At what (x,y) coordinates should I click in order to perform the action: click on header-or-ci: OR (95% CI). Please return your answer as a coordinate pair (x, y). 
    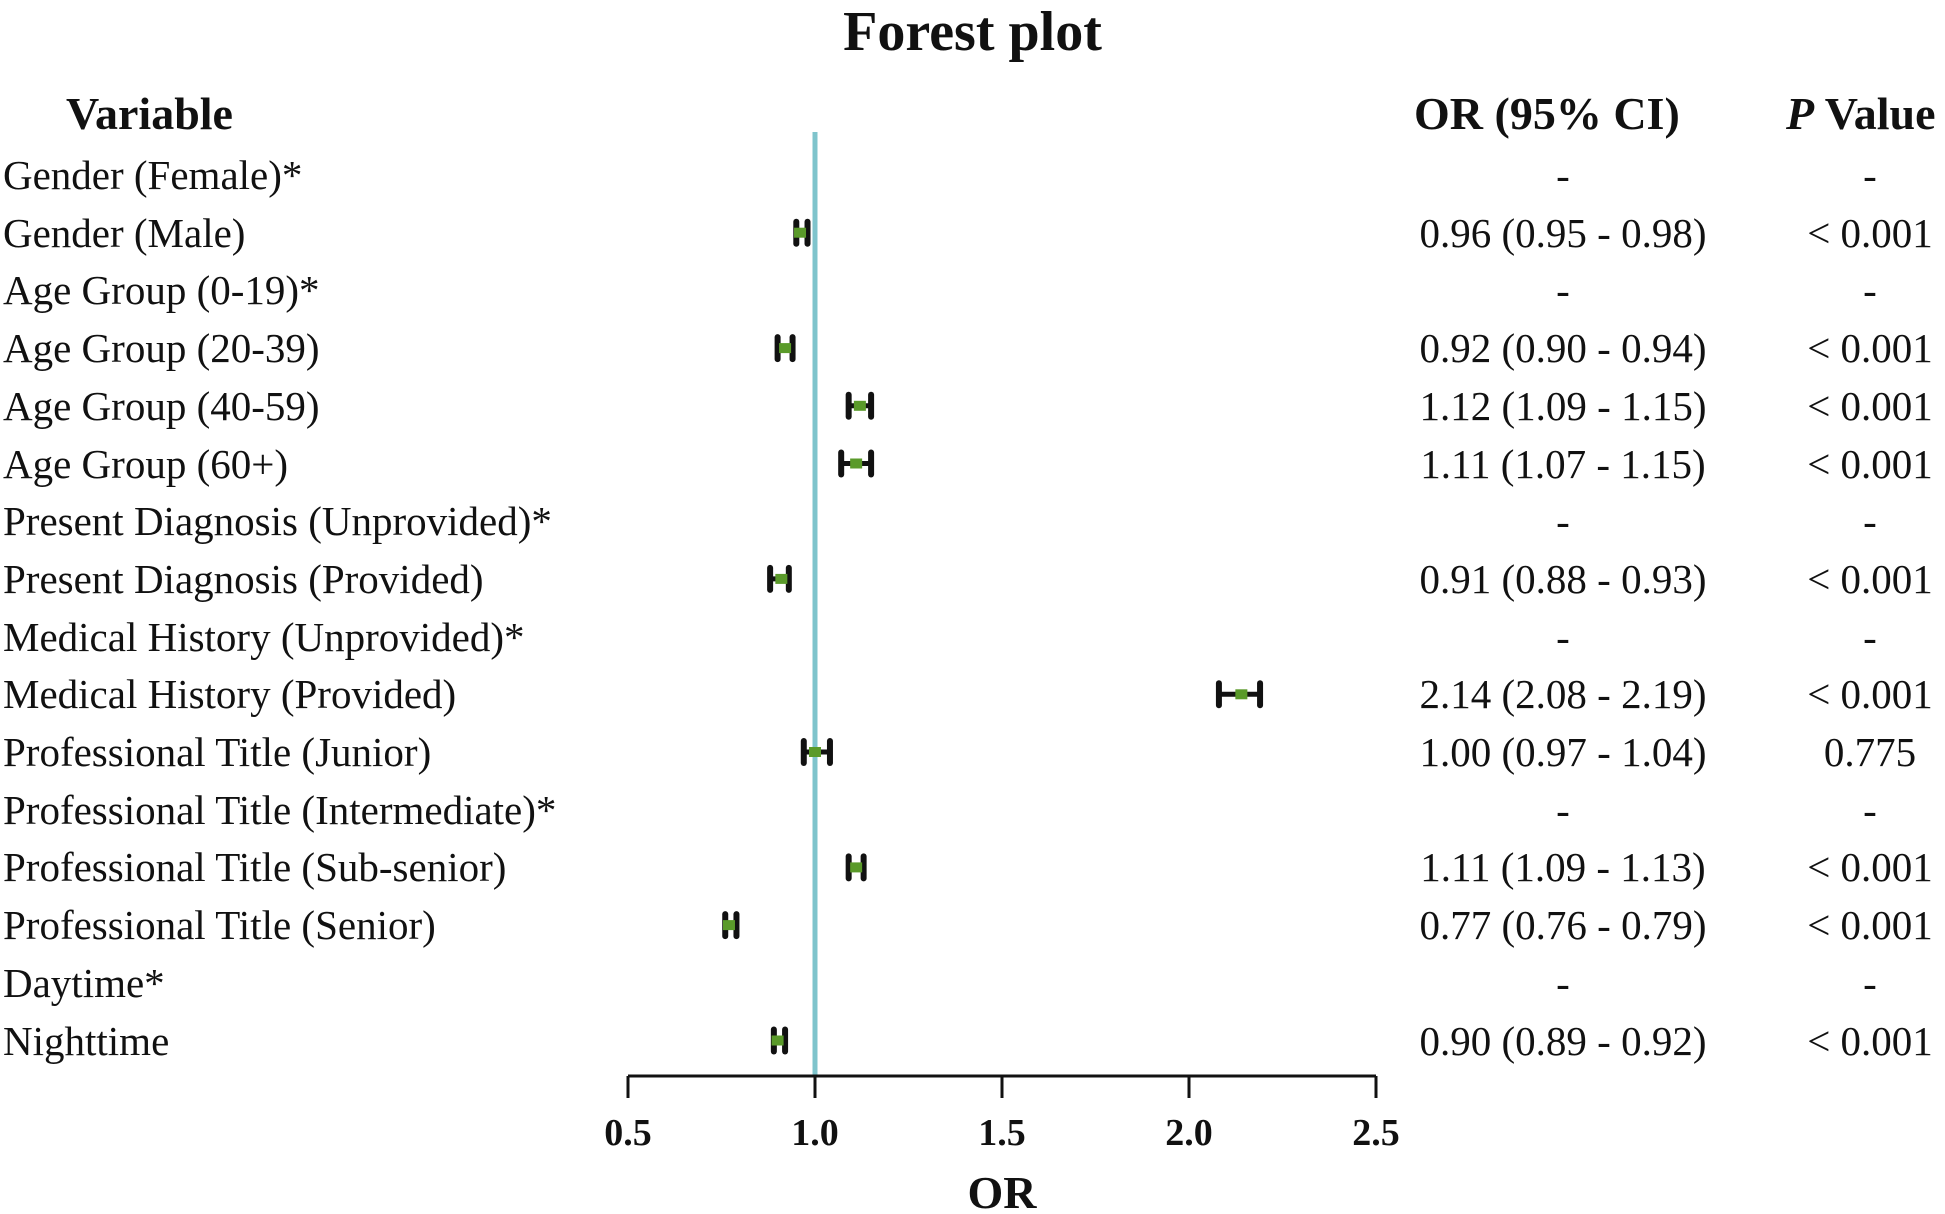
    Looking at the image, I should click on (1547, 113).